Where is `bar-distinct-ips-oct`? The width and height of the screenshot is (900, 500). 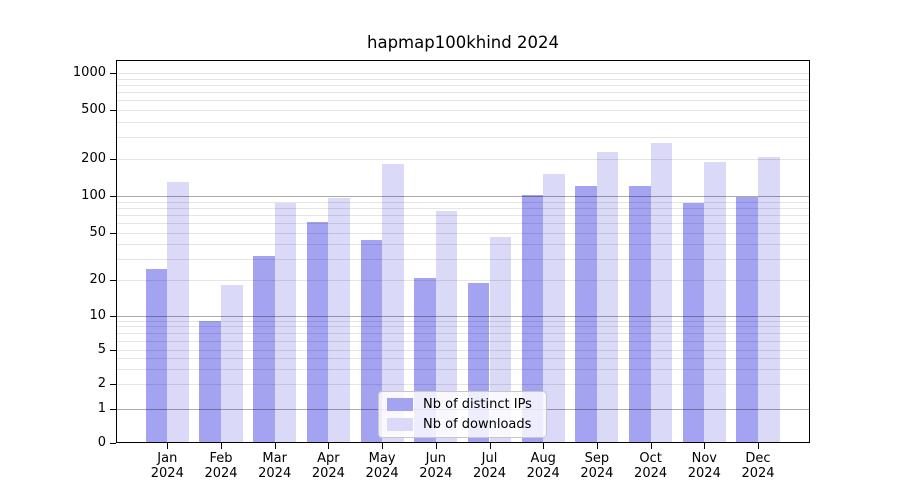 bar-distinct-ips-oct is located at coordinates (640, 314).